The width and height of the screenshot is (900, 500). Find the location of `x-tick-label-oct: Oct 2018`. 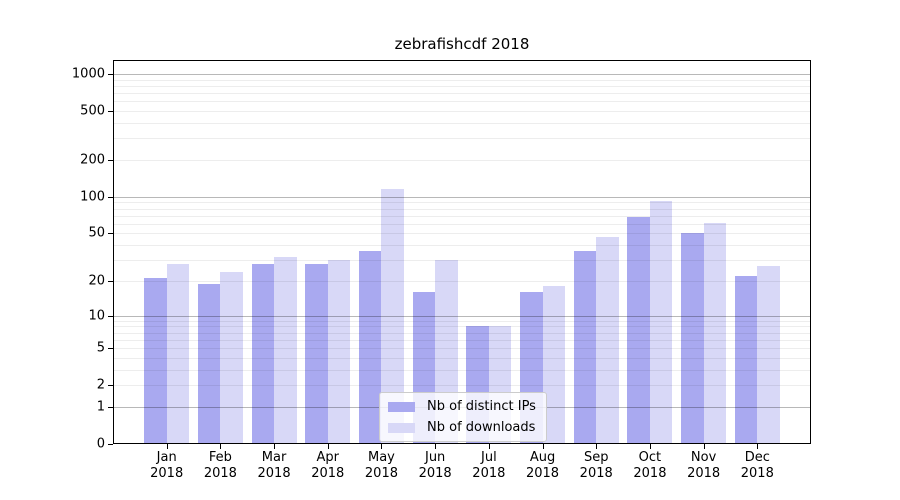

x-tick-label-oct: Oct 2018 is located at coordinates (650, 466).